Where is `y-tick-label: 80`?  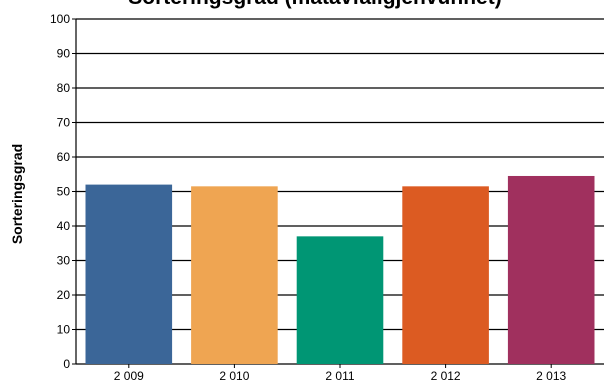 y-tick-label: 80 is located at coordinates (64, 88).